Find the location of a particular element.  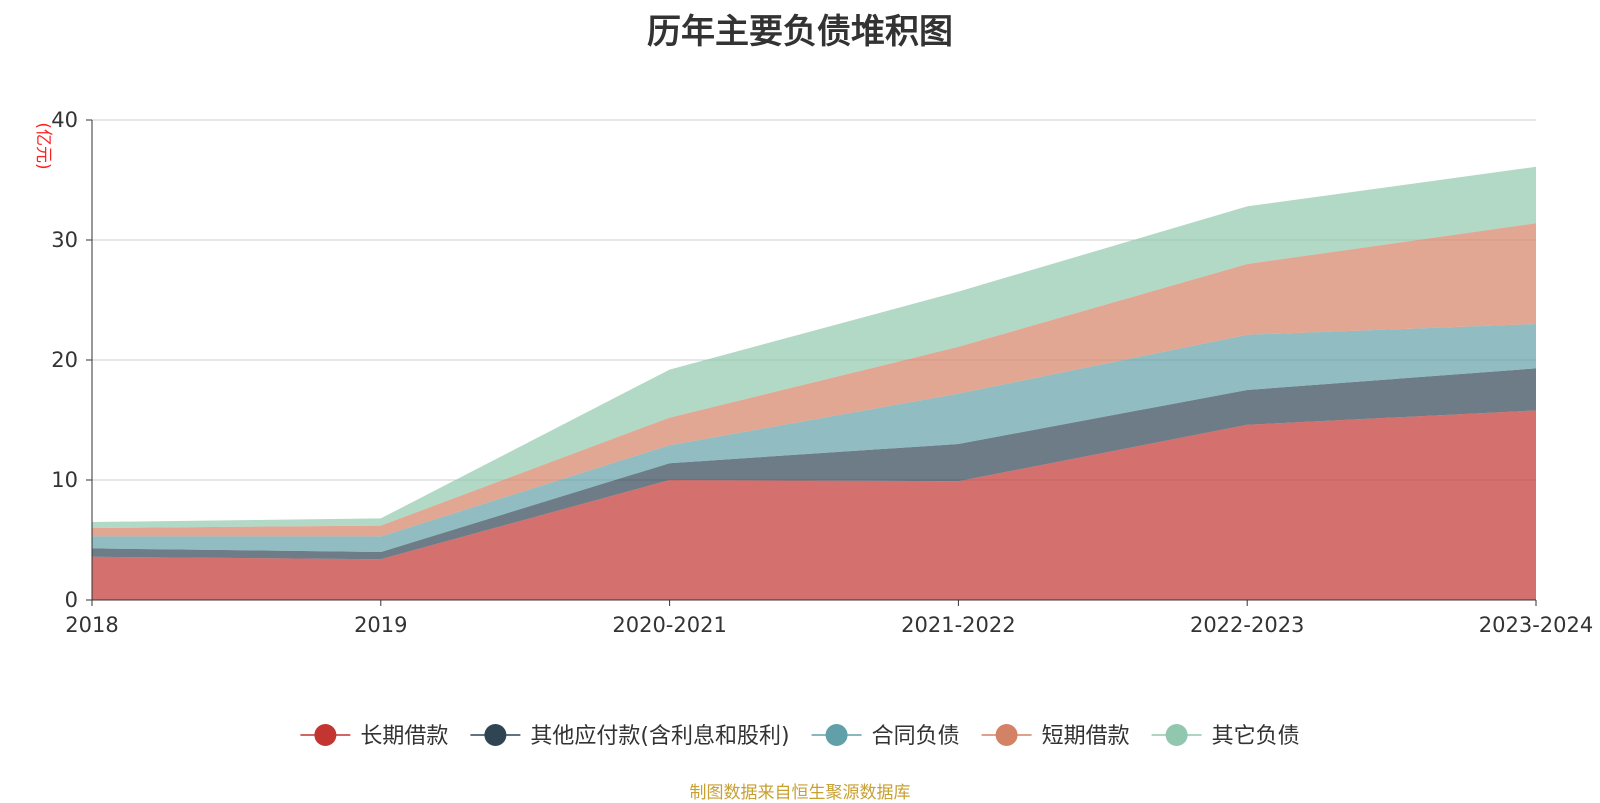

x-tick-label: 2023-2024 is located at coordinates (1536, 625).